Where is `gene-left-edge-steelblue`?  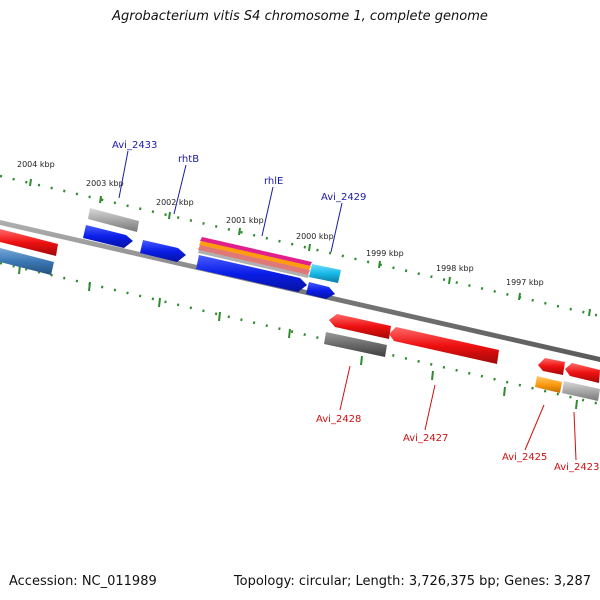 gene-left-edge-steelblue is located at coordinates (27, 261).